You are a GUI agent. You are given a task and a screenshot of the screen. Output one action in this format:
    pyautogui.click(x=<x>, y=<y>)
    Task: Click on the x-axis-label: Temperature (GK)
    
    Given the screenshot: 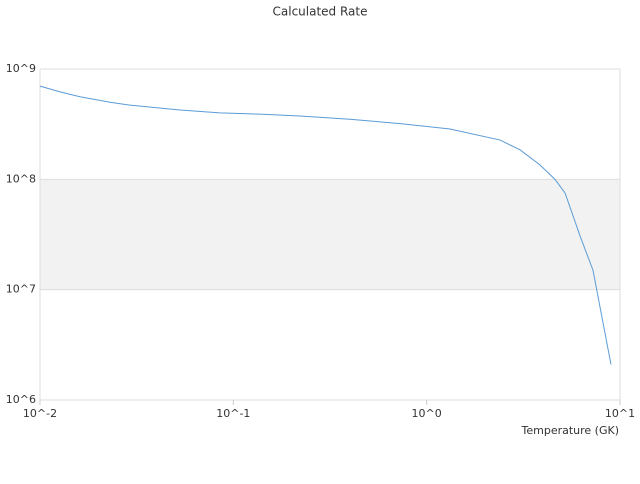 What is the action you would take?
    pyautogui.click(x=570, y=430)
    